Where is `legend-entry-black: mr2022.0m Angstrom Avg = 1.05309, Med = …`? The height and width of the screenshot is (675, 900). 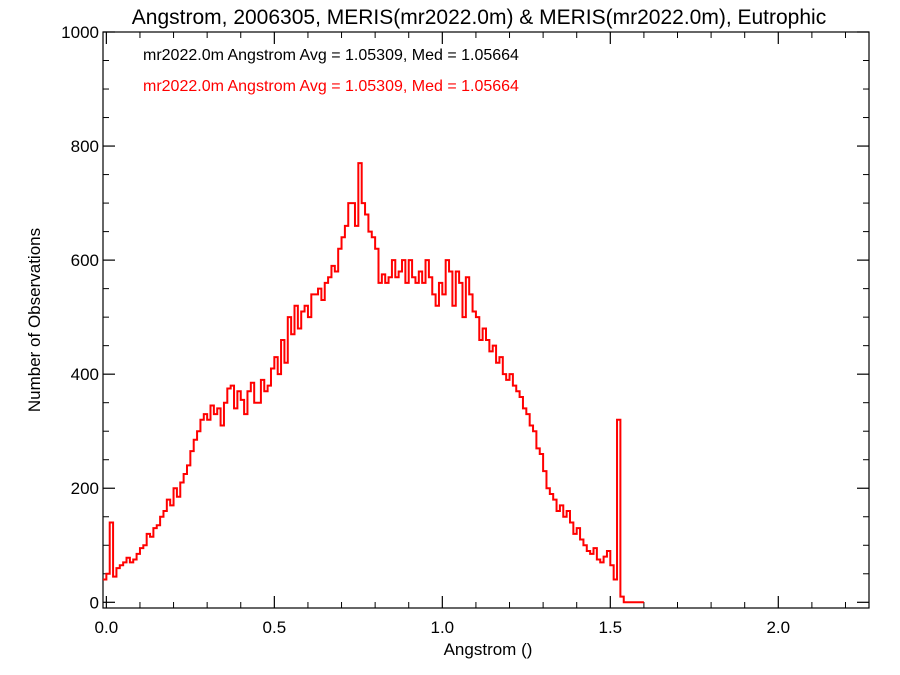 legend-entry-black: mr2022.0m Angstrom Avg = 1.05309, Med = … is located at coordinates (331, 55).